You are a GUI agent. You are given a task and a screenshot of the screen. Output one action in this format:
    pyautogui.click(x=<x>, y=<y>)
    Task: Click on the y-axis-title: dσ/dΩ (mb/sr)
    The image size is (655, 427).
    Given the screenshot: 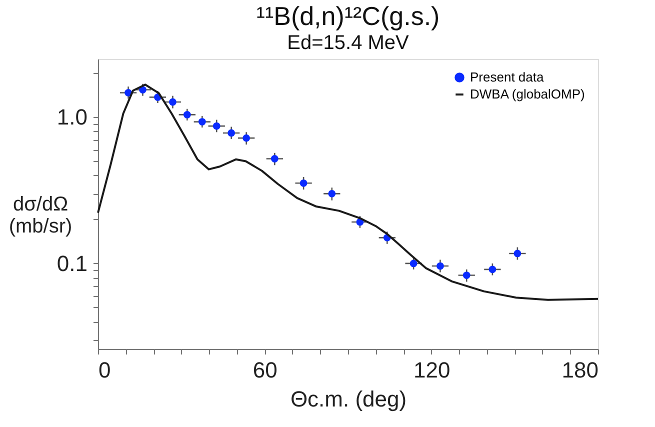 What is the action you would take?
    pyautogui.click(x=40, y=216)
    